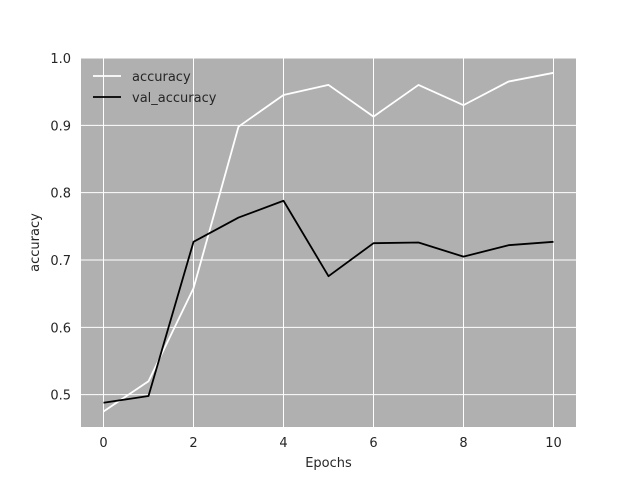 The width and height of the screenshot is (640, 480). I want to click on x-tick-label: 2, so click(193, 443).